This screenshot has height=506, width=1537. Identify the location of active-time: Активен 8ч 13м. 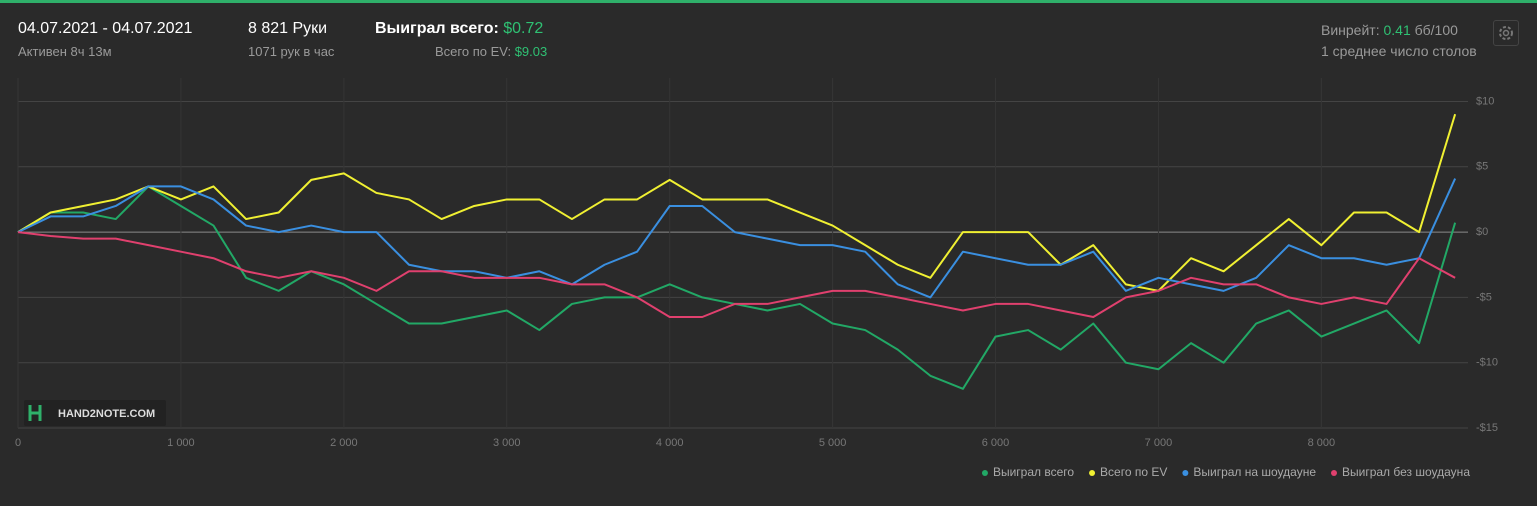
(65, 51).